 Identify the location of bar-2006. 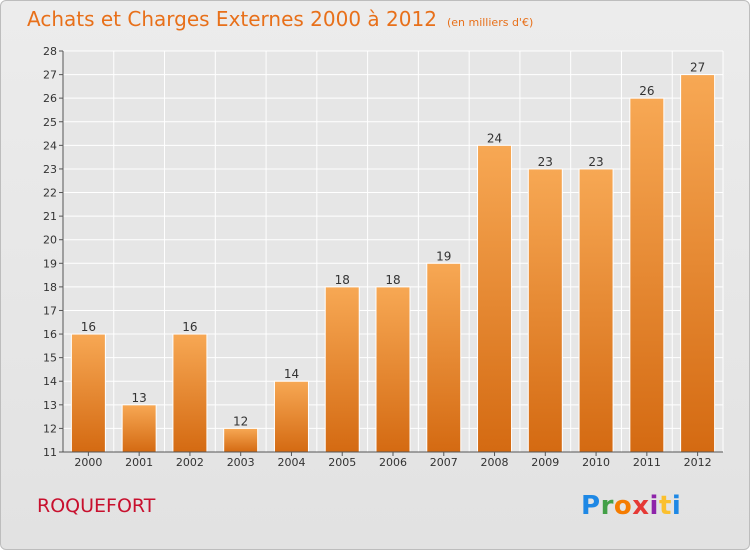
(393, 369).